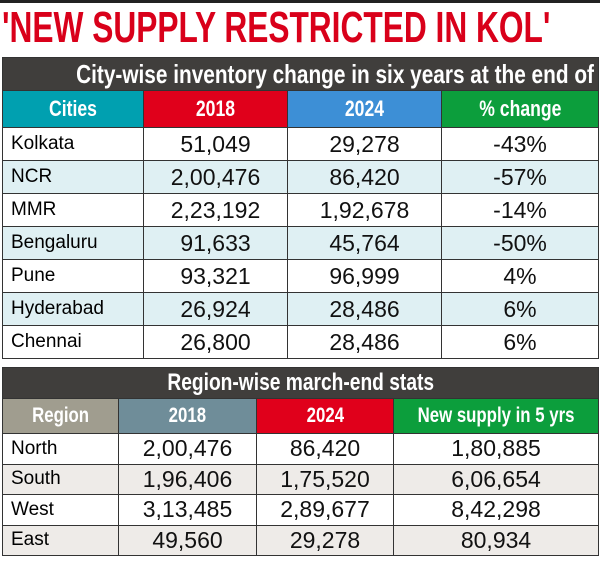  I want to click on column-header-label: Cities, so click(73, 108).